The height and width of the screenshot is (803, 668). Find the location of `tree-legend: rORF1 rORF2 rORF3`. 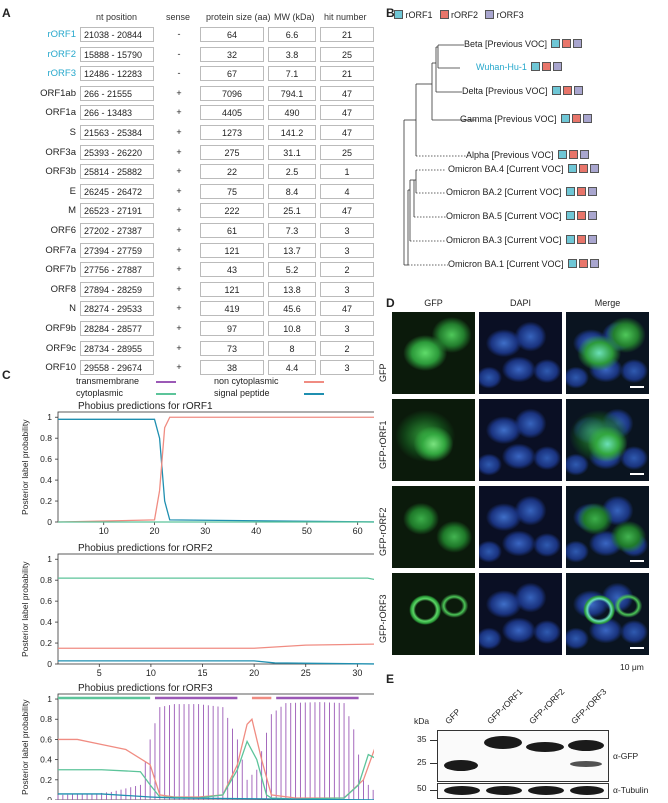

tree-legend: rORF1 rORF2 rORF3 is located at coordinates (458, 15).